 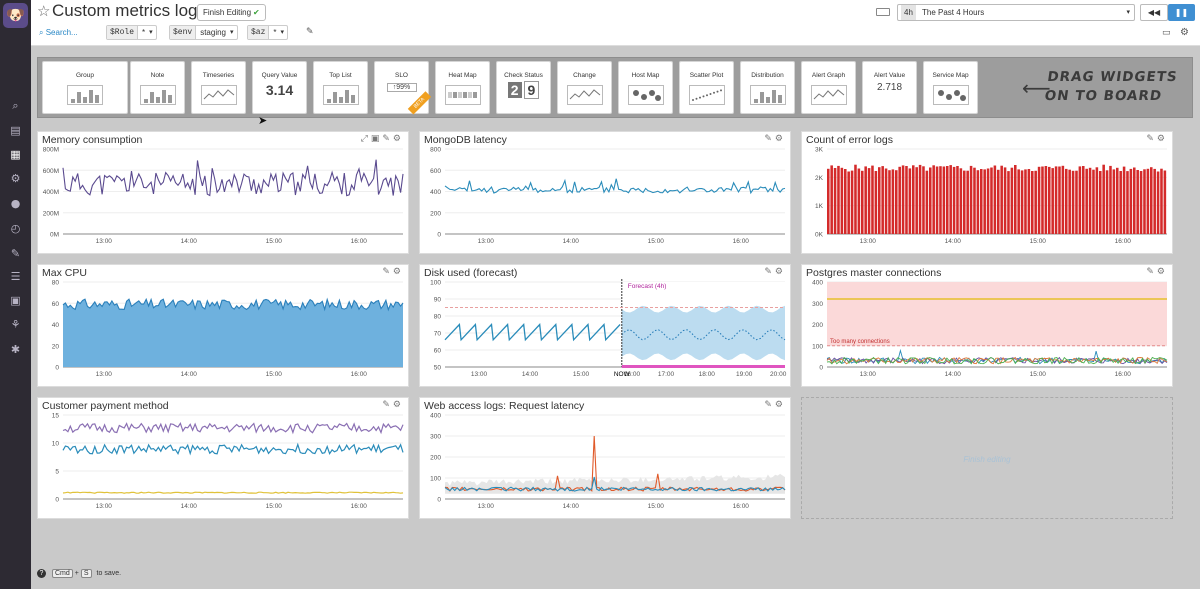 I want to click on security-icon: ▣, so click(x=15, y=300).